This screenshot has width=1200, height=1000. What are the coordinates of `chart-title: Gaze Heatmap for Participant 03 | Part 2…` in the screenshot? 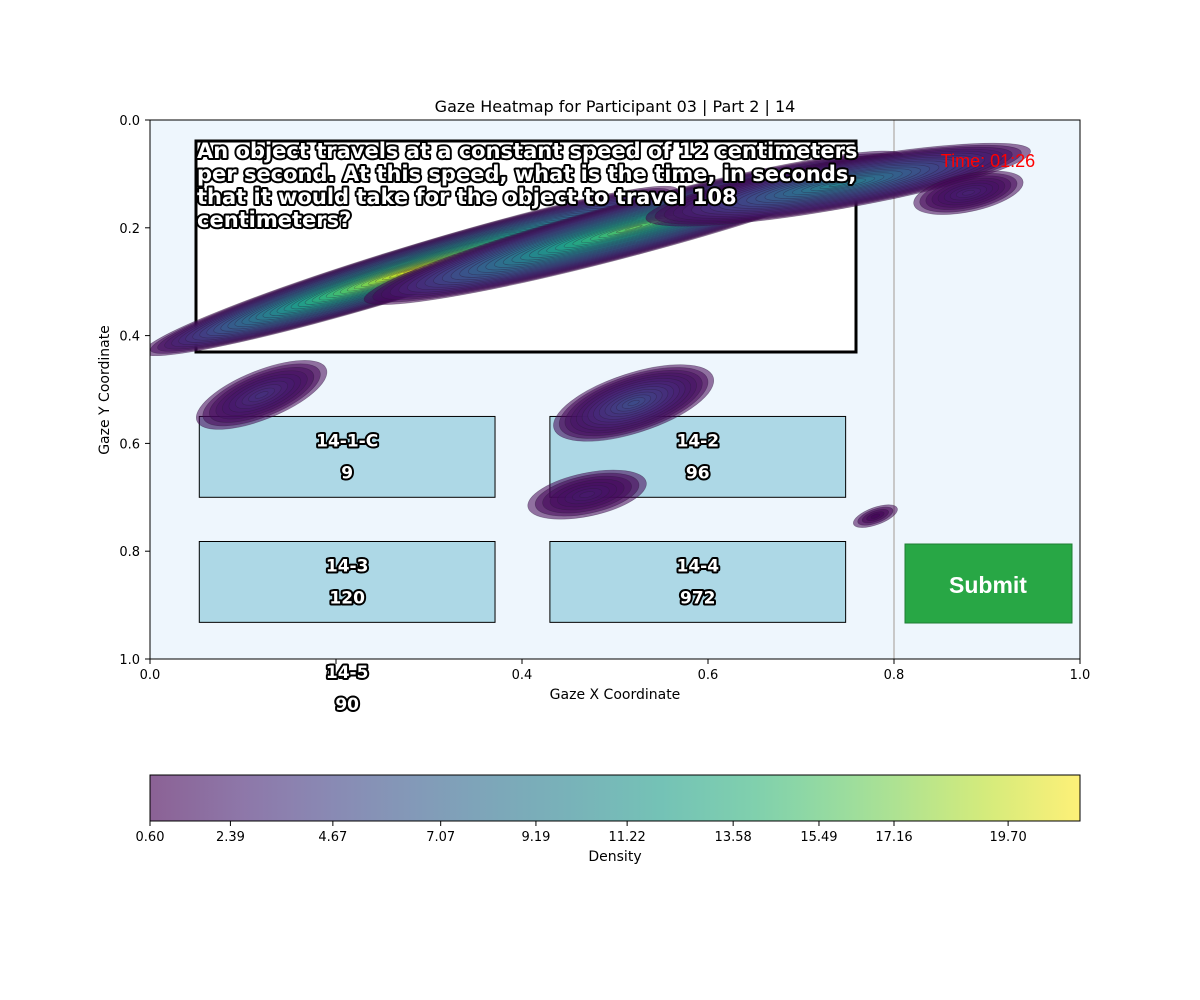 It's located at (615, 106).